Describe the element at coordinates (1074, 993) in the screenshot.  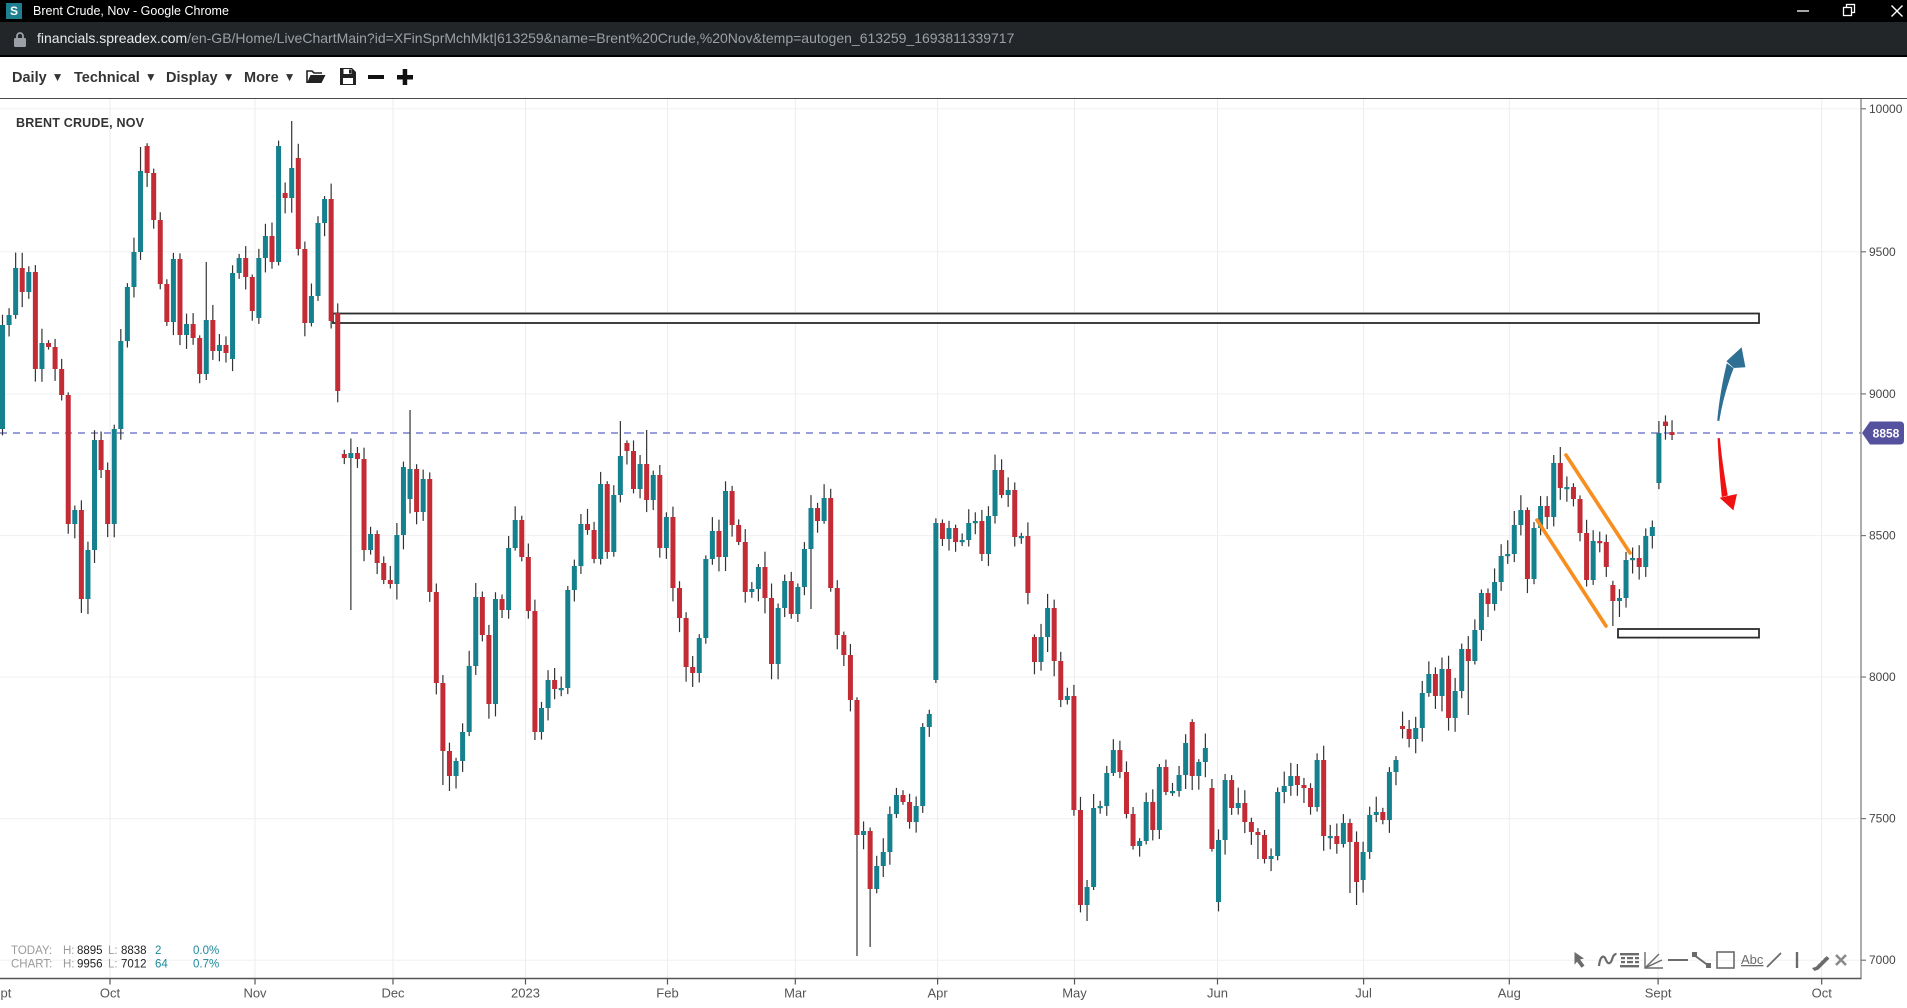
I see `svg-text: May` at that location.